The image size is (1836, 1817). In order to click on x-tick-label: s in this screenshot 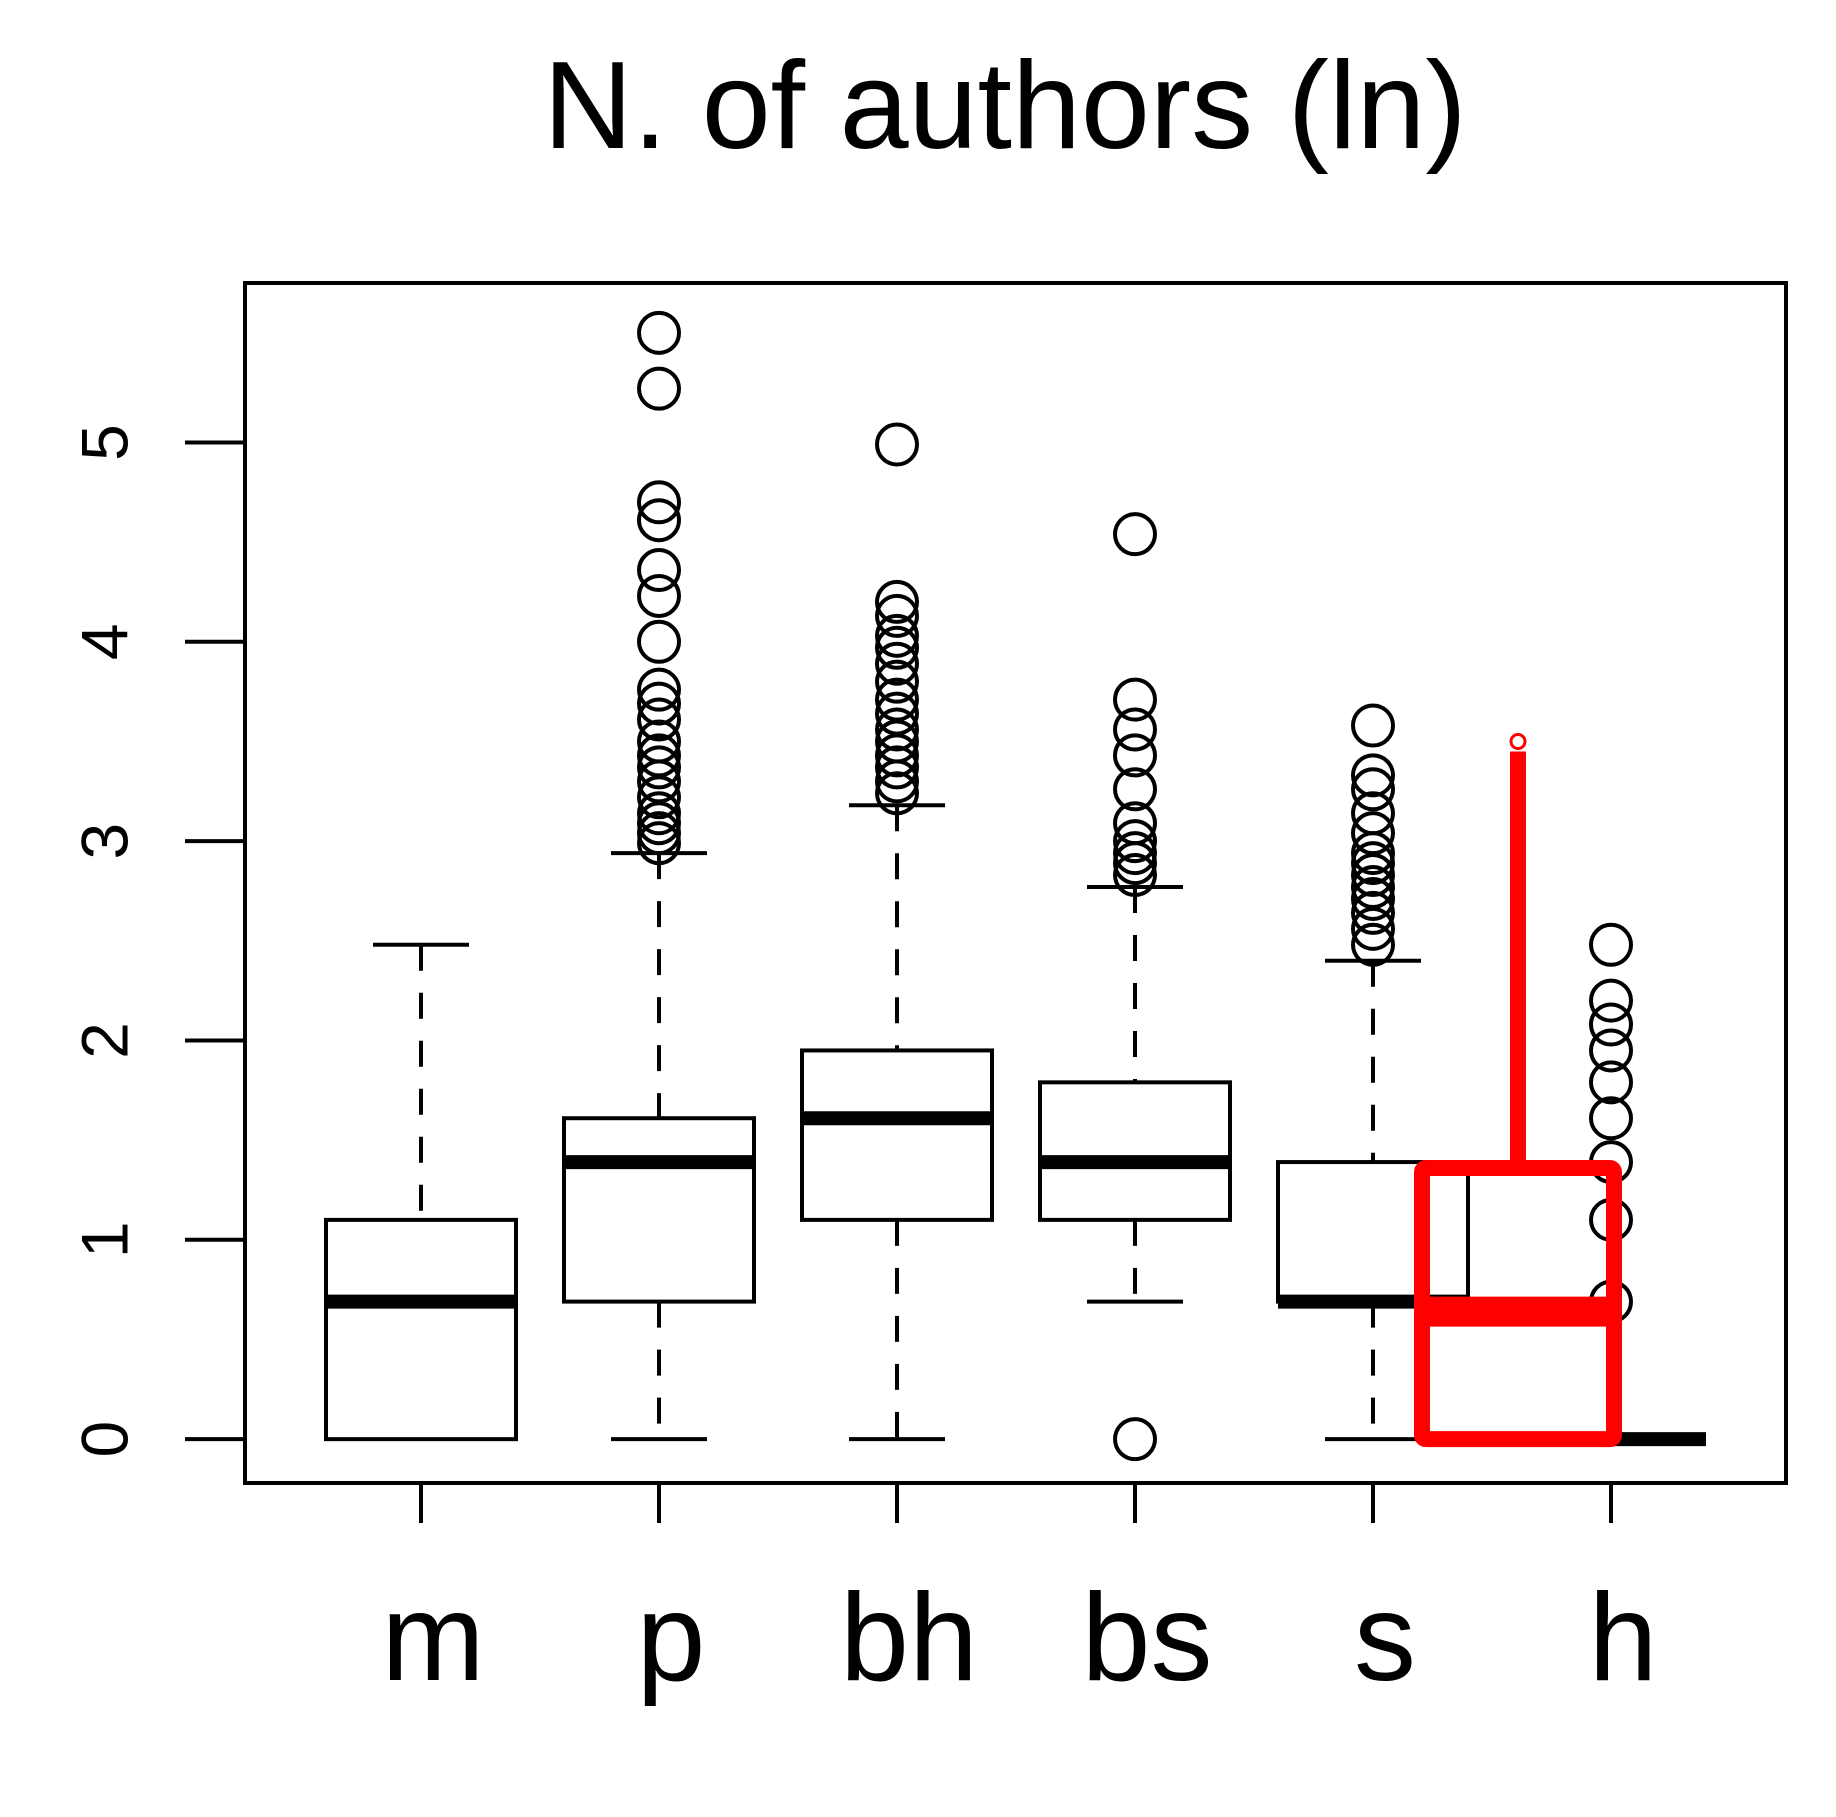, I will do `click(1385, 1638)`.